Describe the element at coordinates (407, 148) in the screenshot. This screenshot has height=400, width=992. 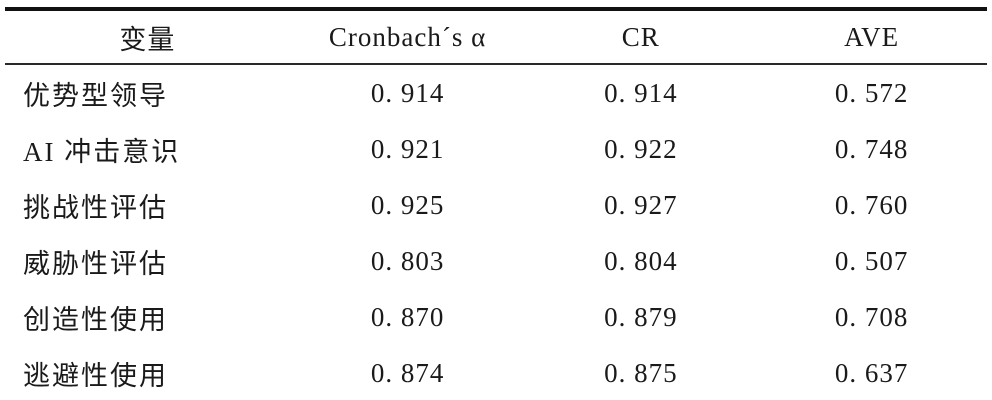
I see `cell-cronbach-alpha: 0. 921` at that location.